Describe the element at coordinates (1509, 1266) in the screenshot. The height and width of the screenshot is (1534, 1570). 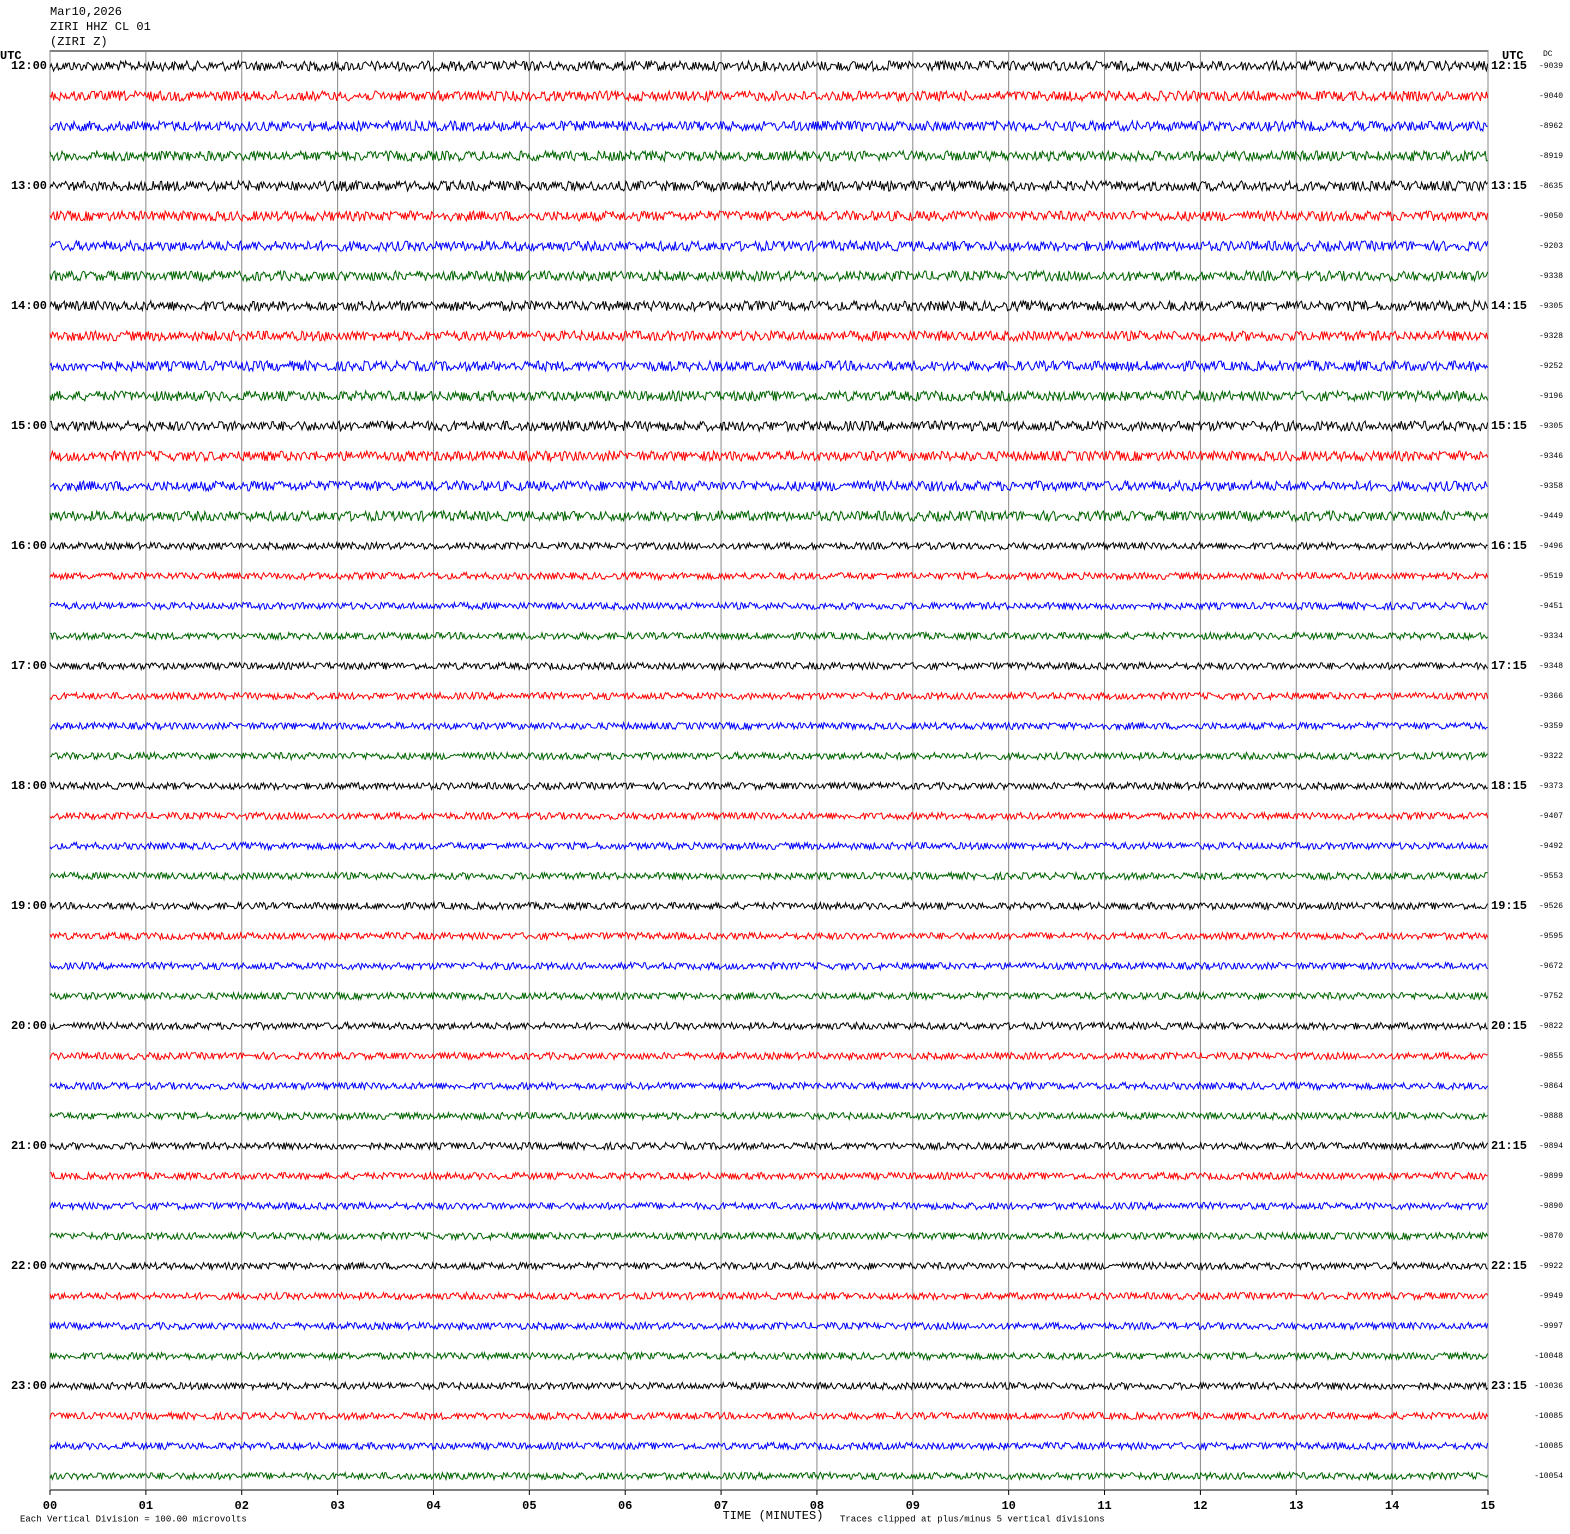
I see `right-time-label: 22:15` at that location.